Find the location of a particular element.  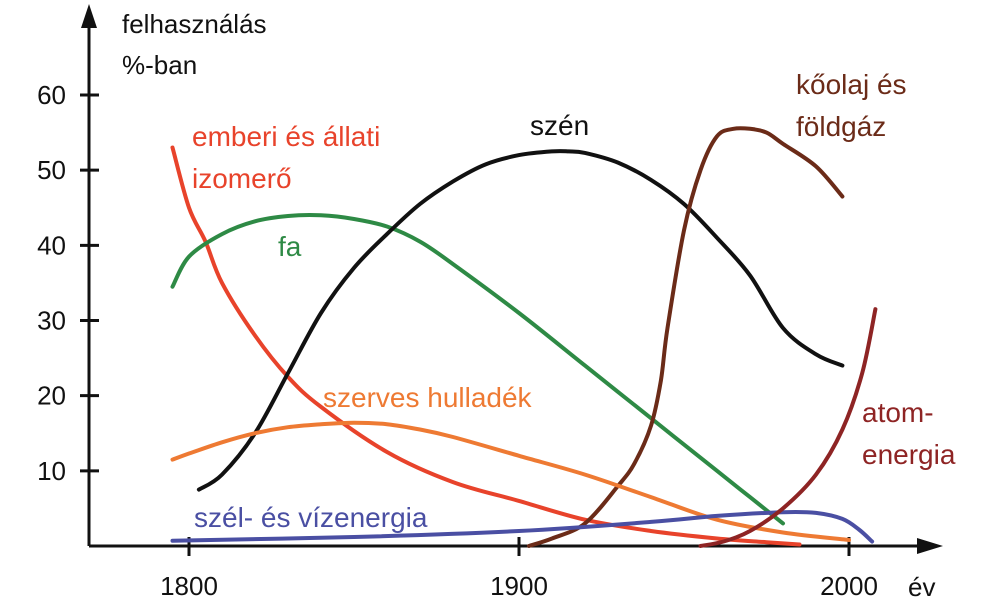

y-axis-title-line-1: felhasználás is located at coordinates (194, 24).